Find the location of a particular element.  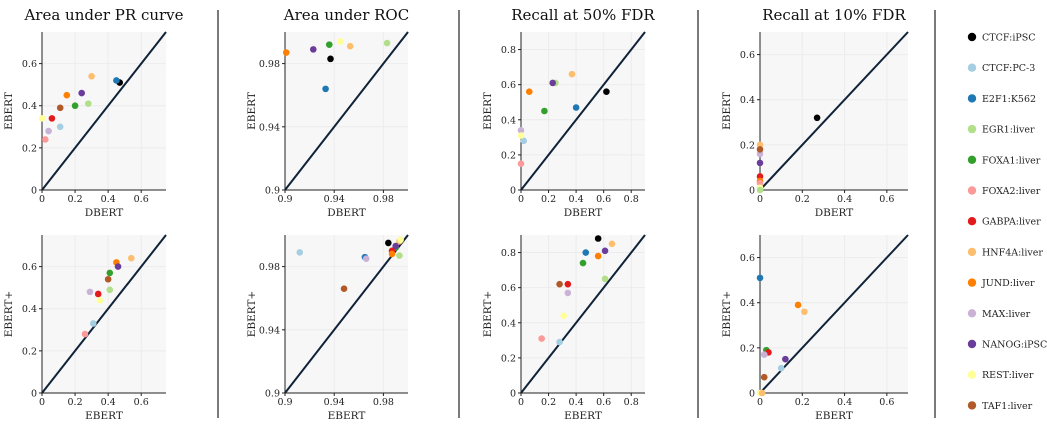

legend-label: E2F1:K562 is located at coordinates (1009, 99).